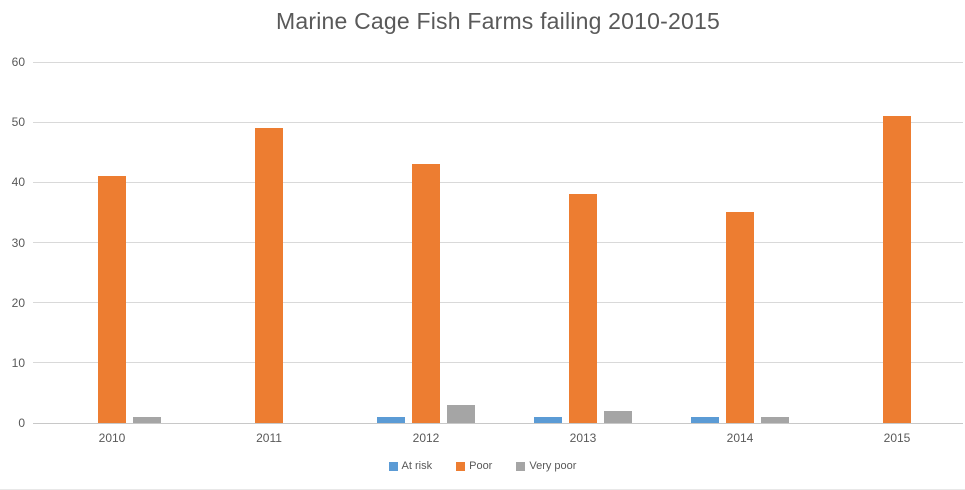 The image size is (965, 490). Describe the element at coordinates (269, 275) in the screenshot. I see `bar-poor-2011` at that location.